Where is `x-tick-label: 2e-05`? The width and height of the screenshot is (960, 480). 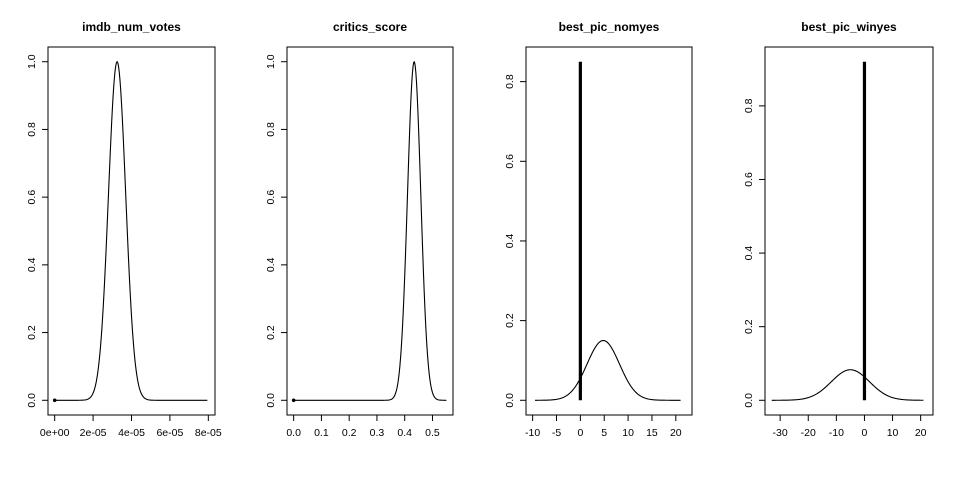
x-tick-label: 2e-05 is located at coordinates (93, 433).